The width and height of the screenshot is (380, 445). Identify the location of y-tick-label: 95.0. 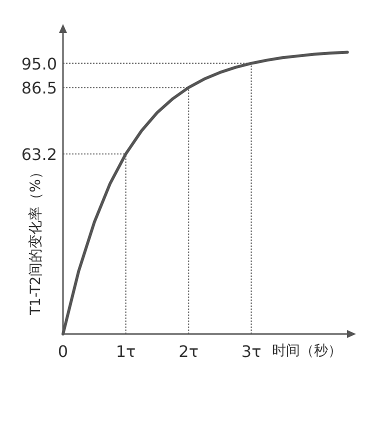
(39, 64).